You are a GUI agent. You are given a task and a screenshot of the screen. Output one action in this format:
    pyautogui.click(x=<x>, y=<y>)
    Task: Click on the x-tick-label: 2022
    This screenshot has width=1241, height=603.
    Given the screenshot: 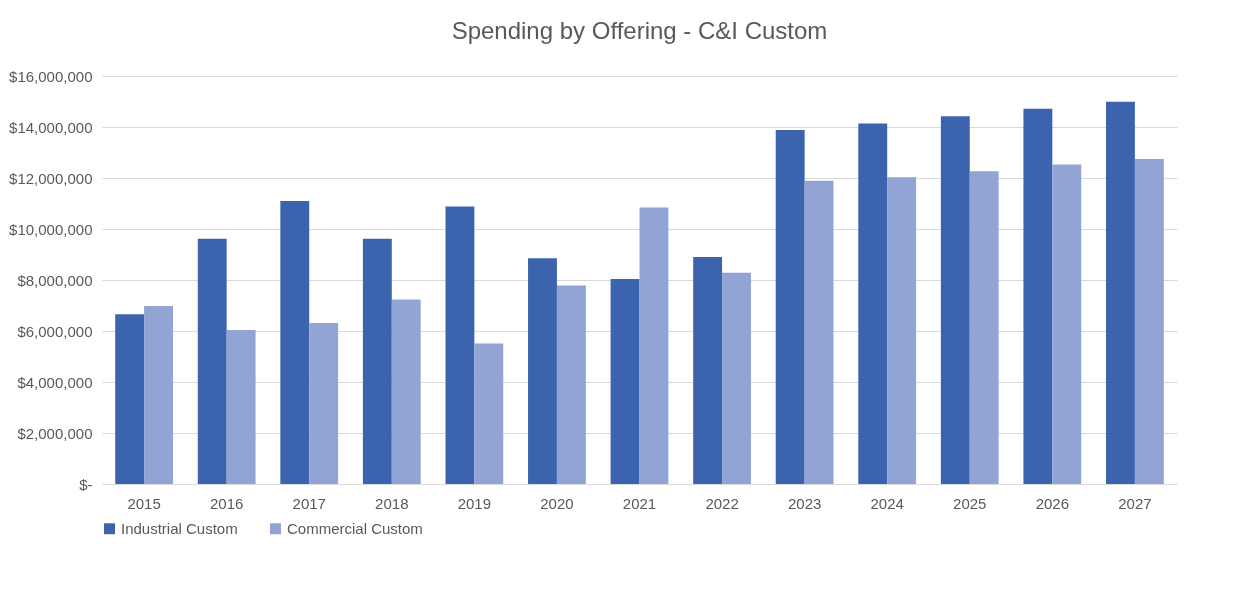 What is the action you would take?
    pyautogui.click(x=722, y=503)
    